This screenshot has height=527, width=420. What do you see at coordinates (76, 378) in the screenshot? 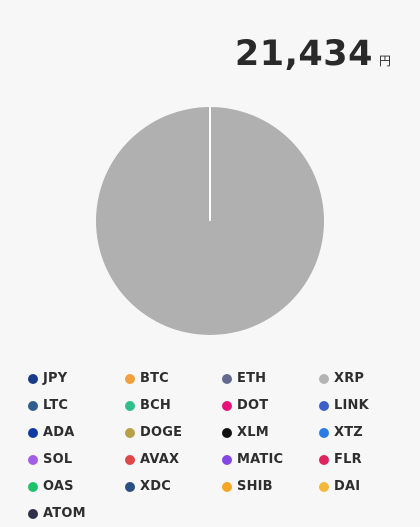
I see `legend-item-jpy: JPY` at bounding box center [76, 378].